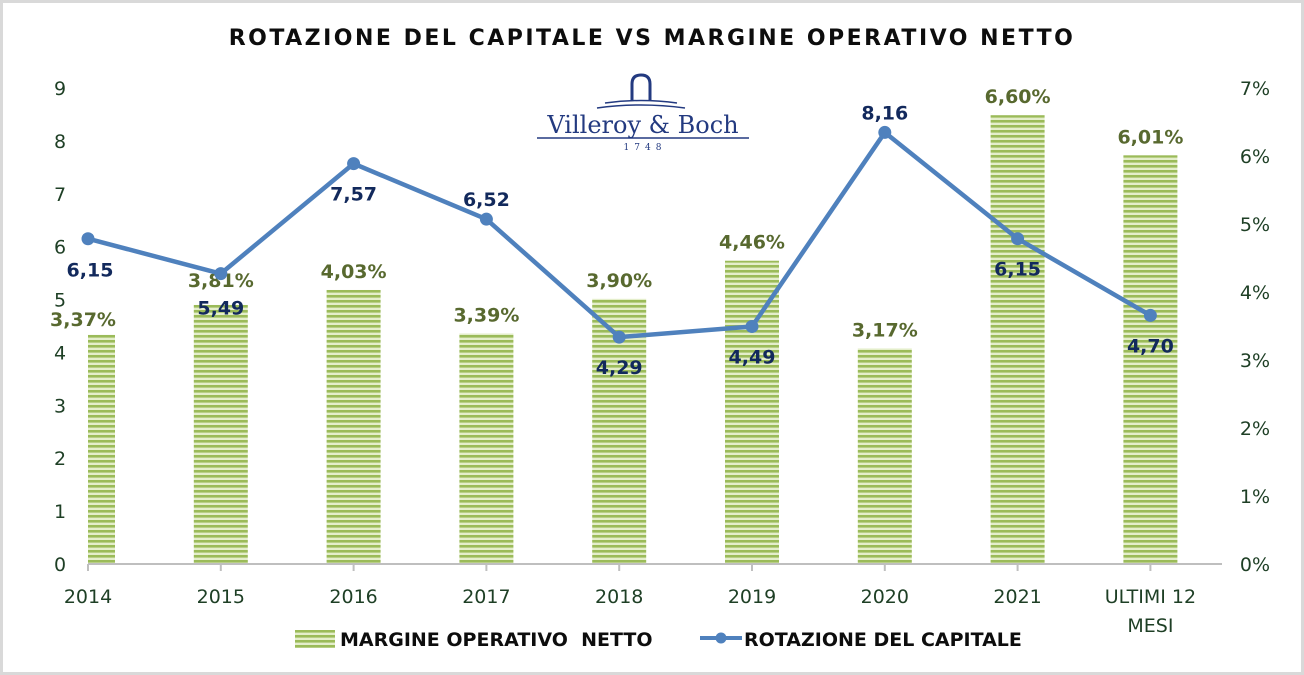  What do you see at coordinates (354, 272) in the screenshot?
I see `bar-data-label: 4,03%` at bounding box center [354, 272].